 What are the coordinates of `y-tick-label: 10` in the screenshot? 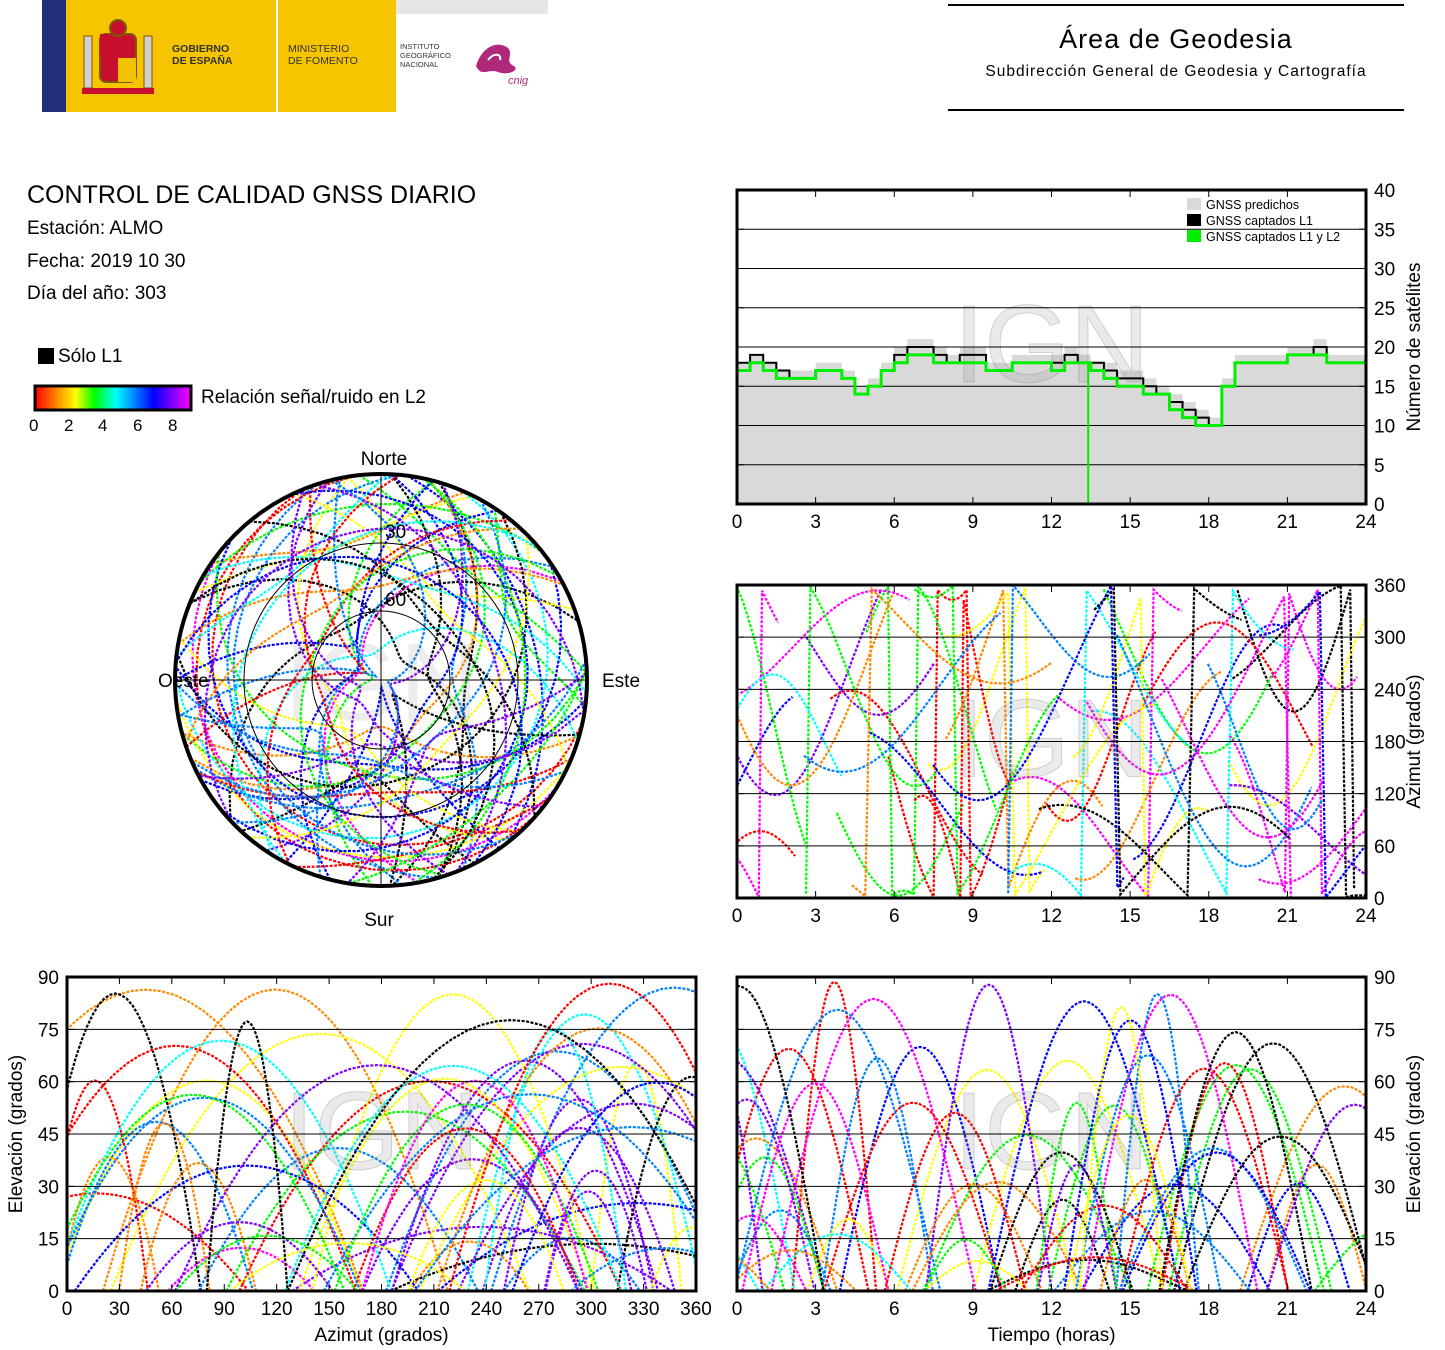 It's located at (1384, 427).